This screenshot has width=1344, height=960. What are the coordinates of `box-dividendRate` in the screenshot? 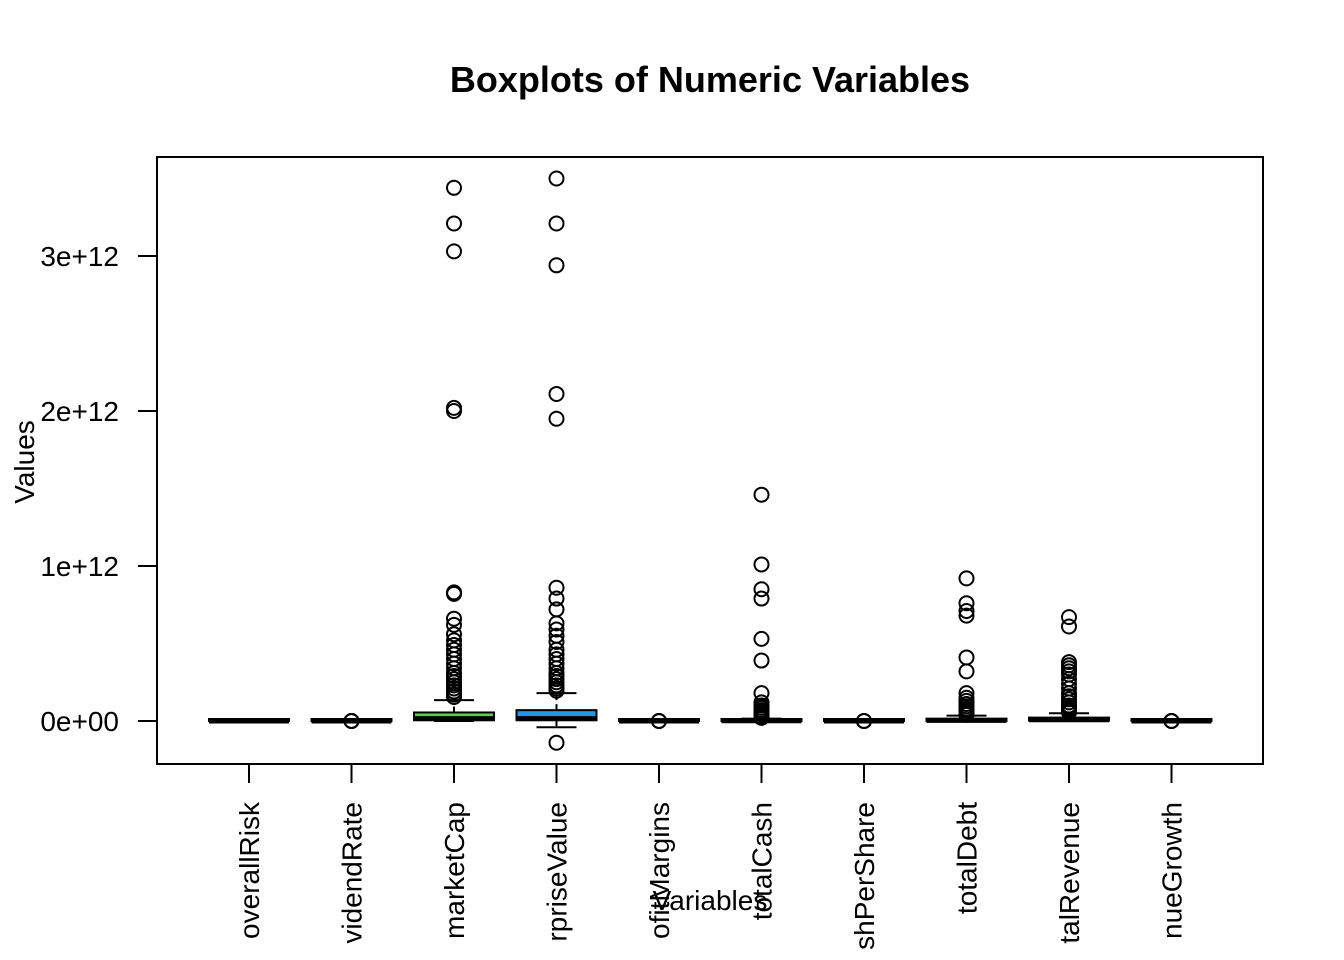 It's located at (351, 721).